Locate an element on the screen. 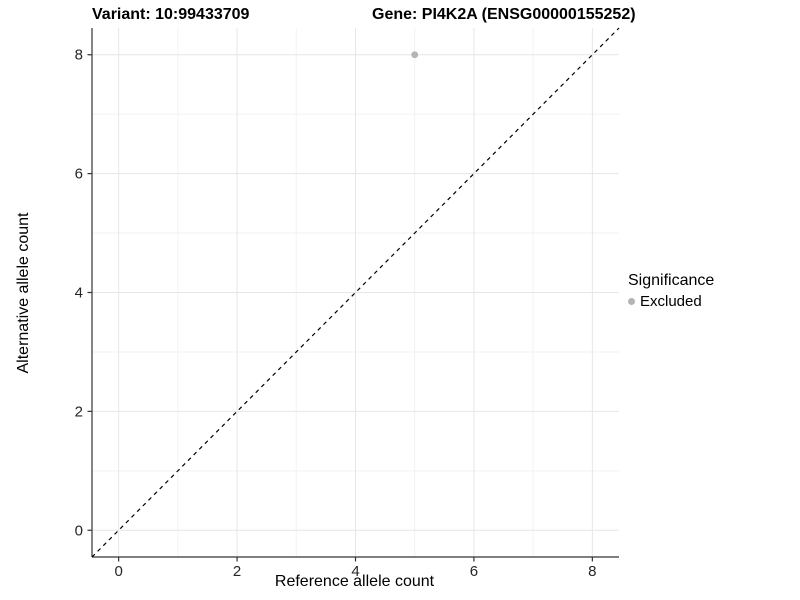 Image resolution: width=800 pixels, height=600 pixels. legend-entry-excluded: Excluded is located at coordinates (671, 301).